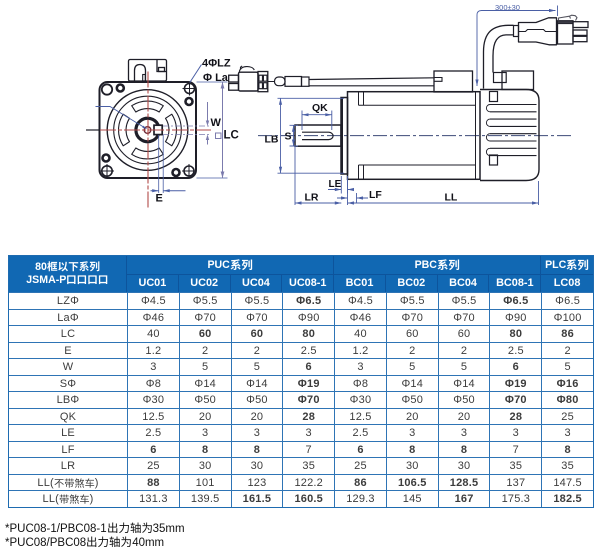 This screenshot has height=551, width=600. What do you see at coordinates (375, 195) in the screenshot?
I see `svg-text: LF` at bounding box center [375, 195].